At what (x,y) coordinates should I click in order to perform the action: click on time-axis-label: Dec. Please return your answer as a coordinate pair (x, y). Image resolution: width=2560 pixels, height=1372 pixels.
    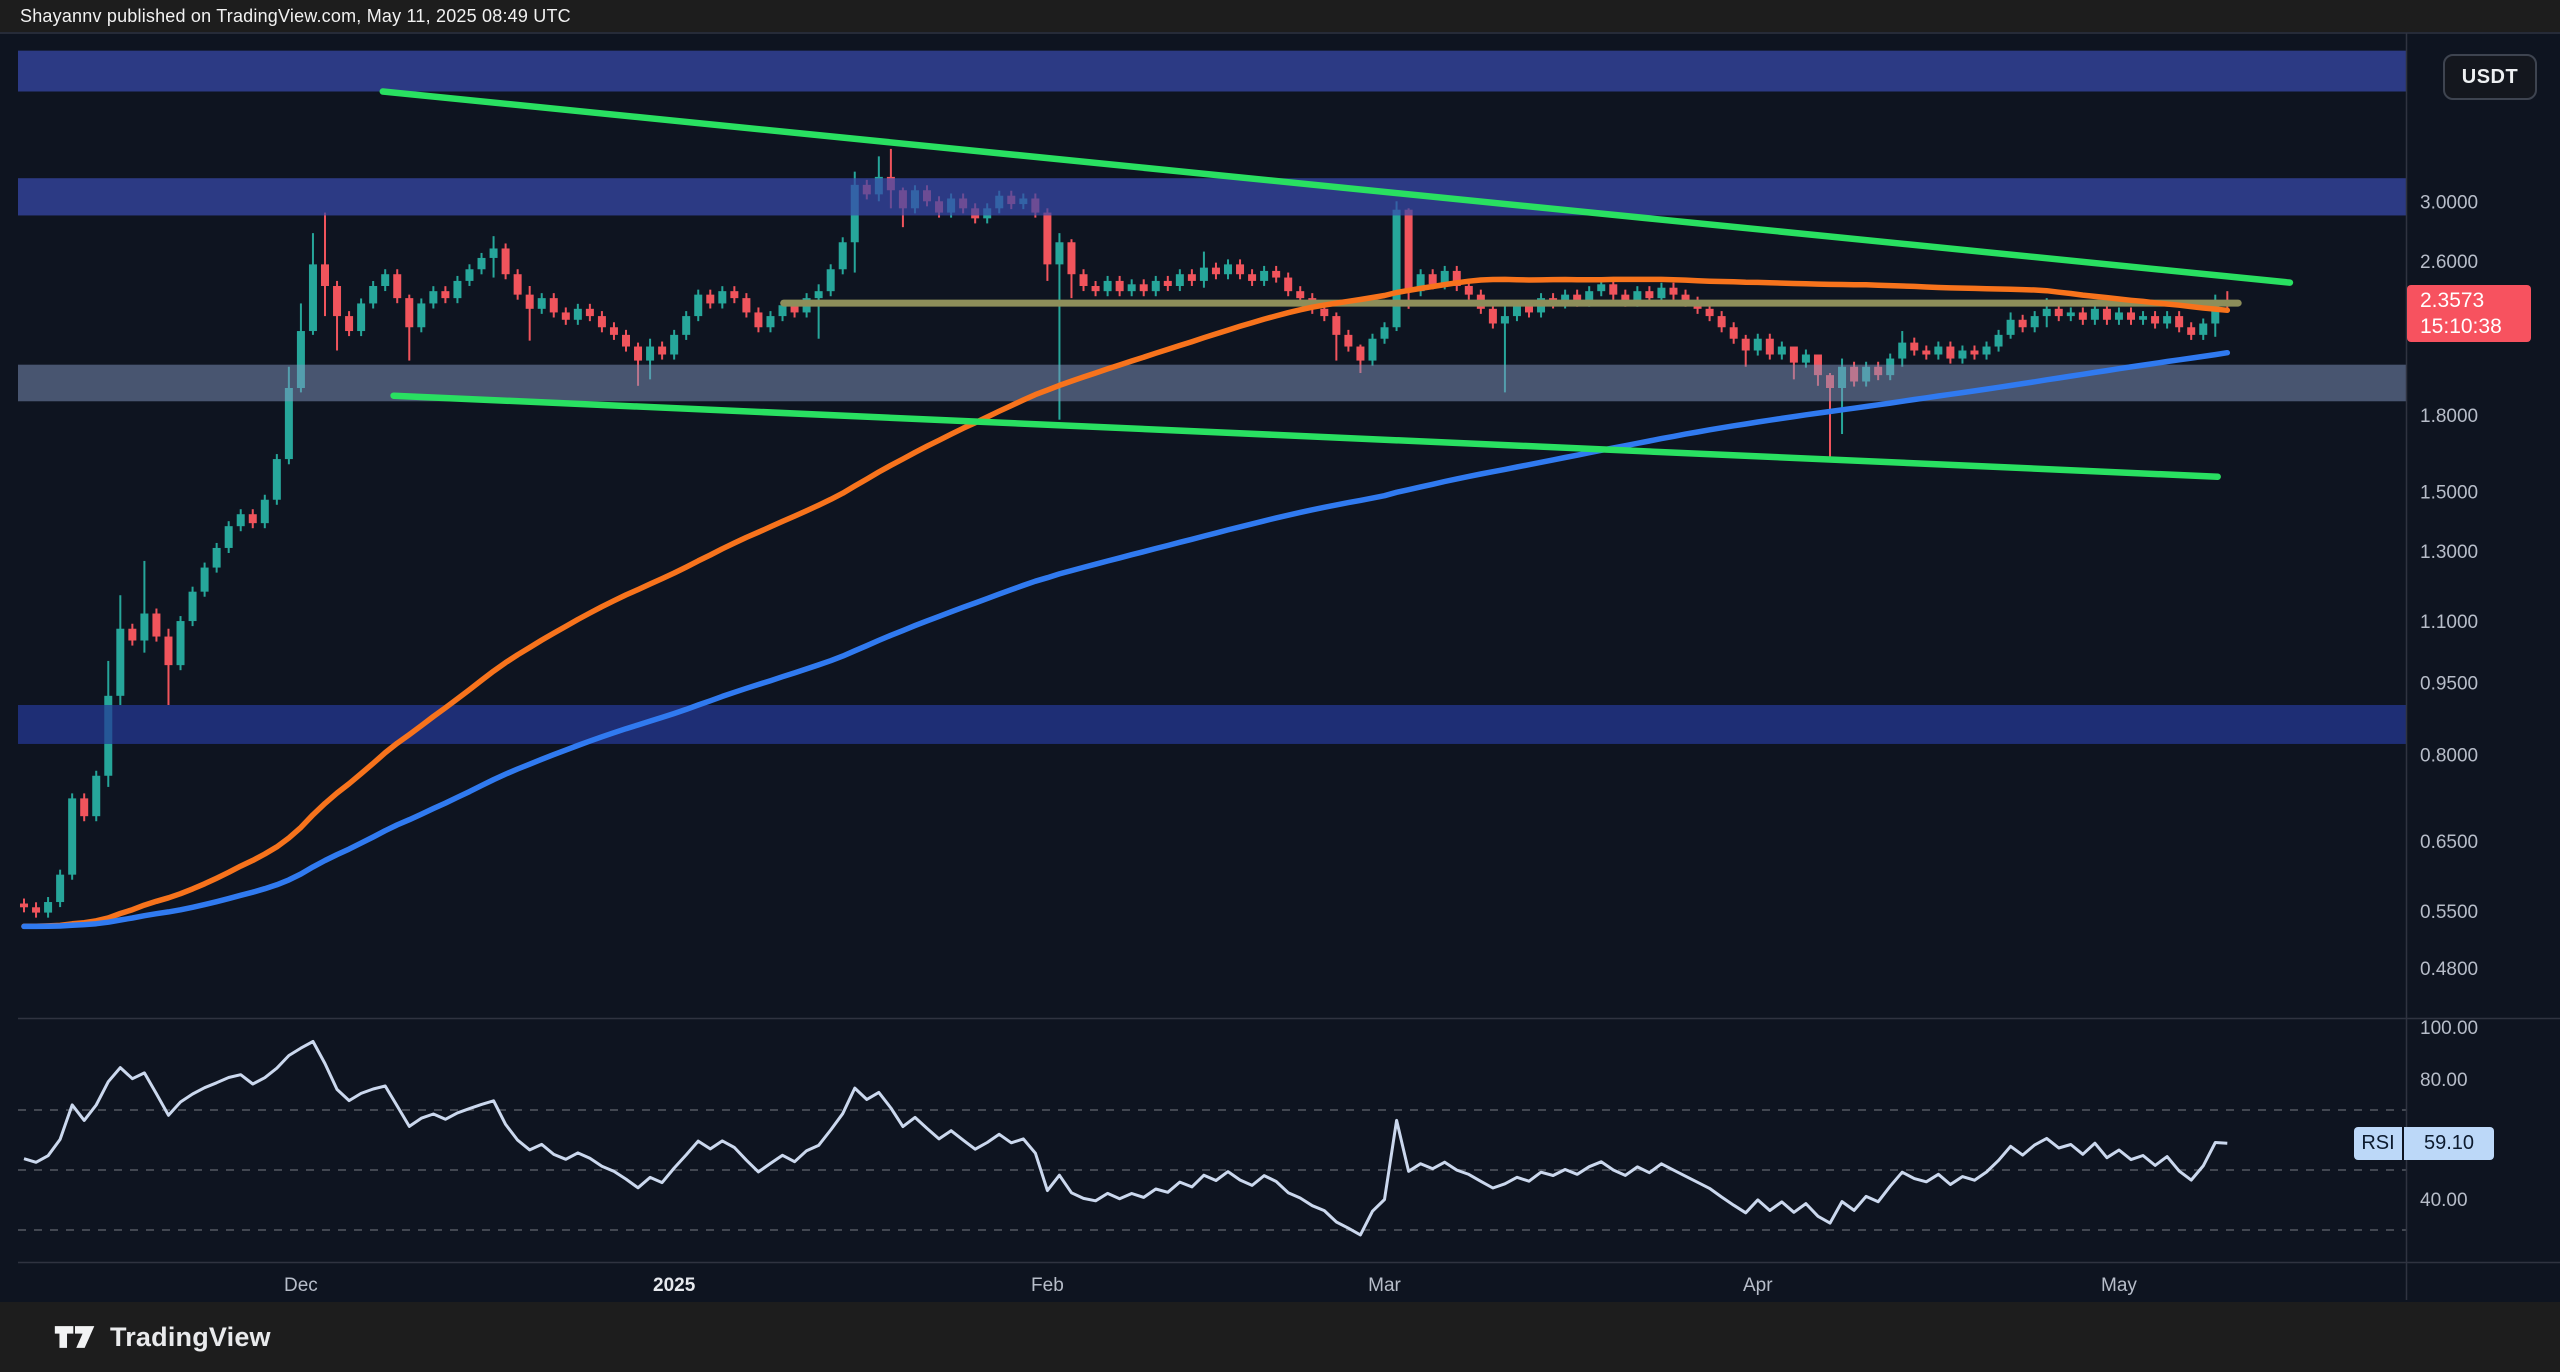
    Looking at the image, I should click on (301, 1285).